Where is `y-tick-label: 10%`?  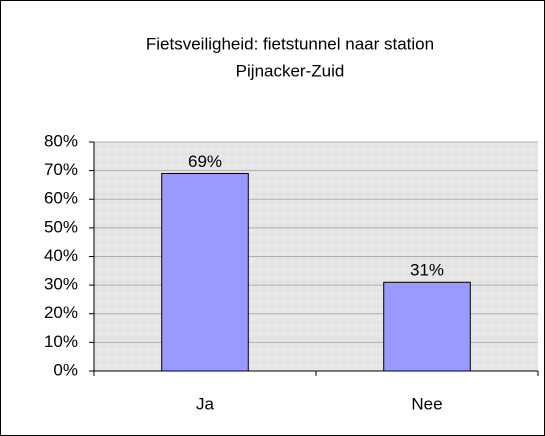
y-tick-label: 10% is located at coordinates (61, 341).